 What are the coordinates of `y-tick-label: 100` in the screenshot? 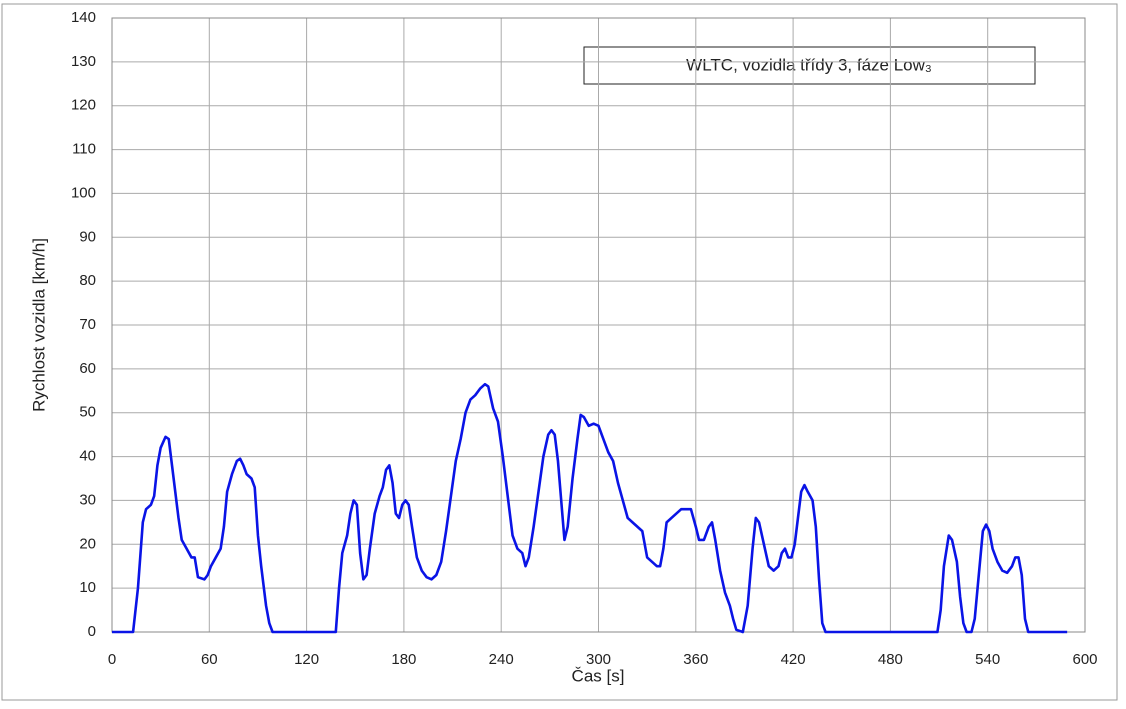 It's located at (83, 192).